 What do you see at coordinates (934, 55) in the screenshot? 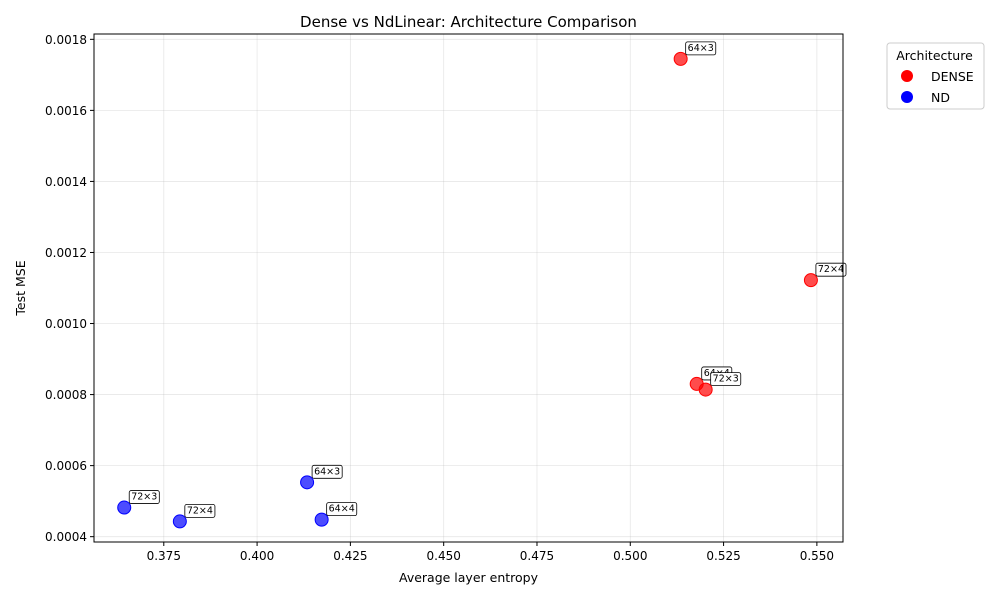
I see `legend-title: Architecture` at bounding box center [934, 55].